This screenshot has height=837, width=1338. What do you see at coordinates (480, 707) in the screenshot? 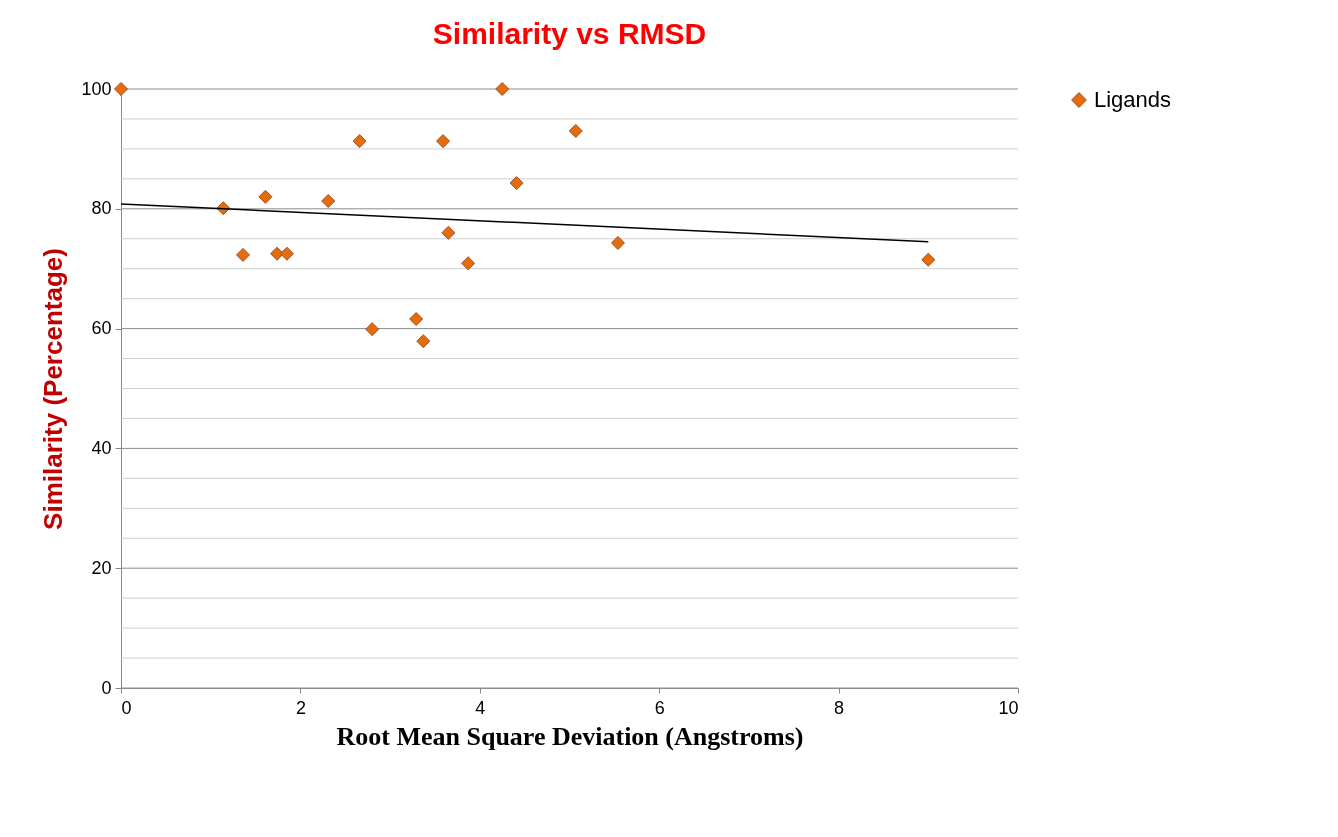
I see `x-tick-label: 4` at bounding box center [480, 707].